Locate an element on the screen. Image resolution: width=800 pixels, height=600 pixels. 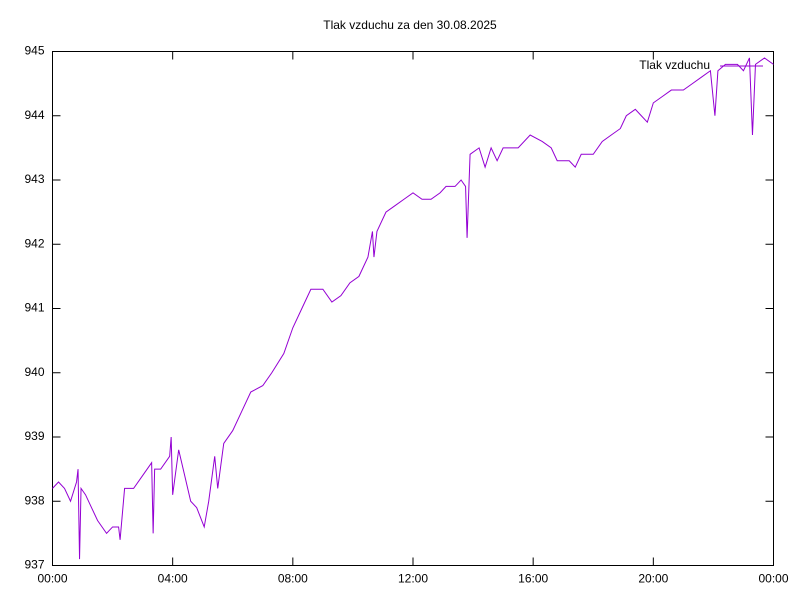
y-tick-label: 940 is located at coordinates (34, 372).